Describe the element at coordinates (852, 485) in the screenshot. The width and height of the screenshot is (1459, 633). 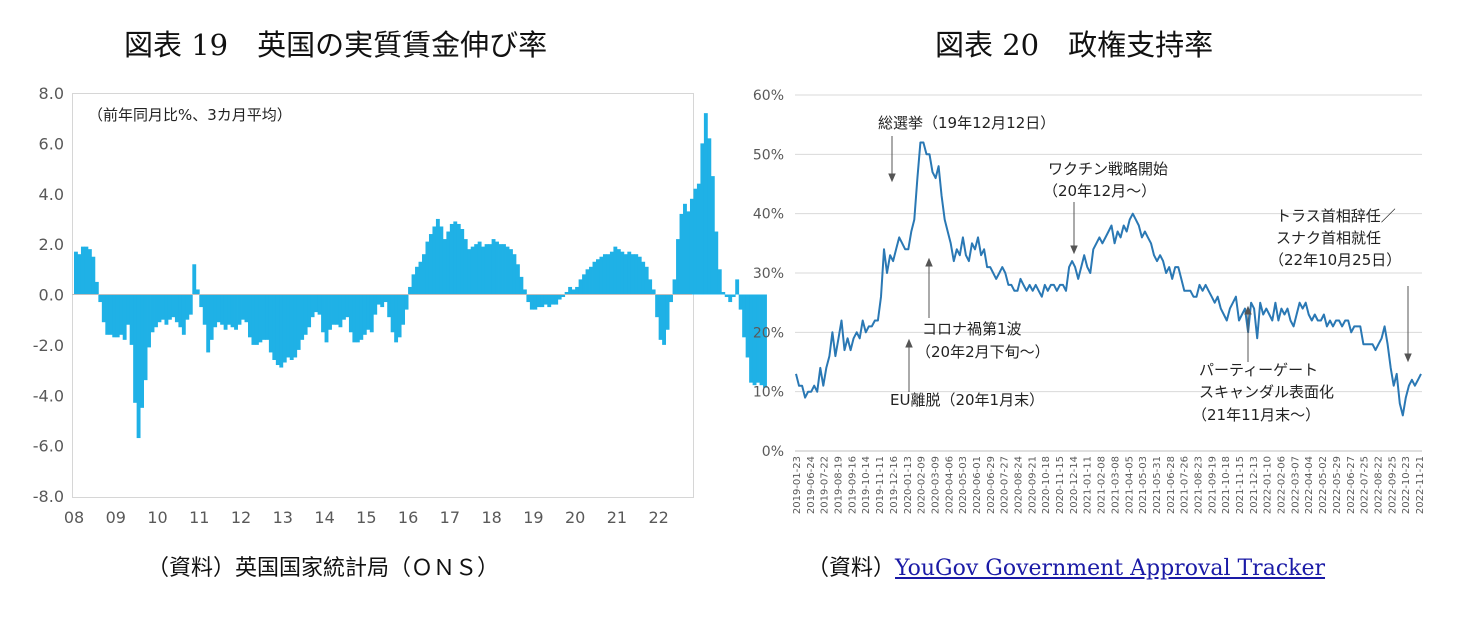
I see `x-tick-label: 2019-09-16` at that location.